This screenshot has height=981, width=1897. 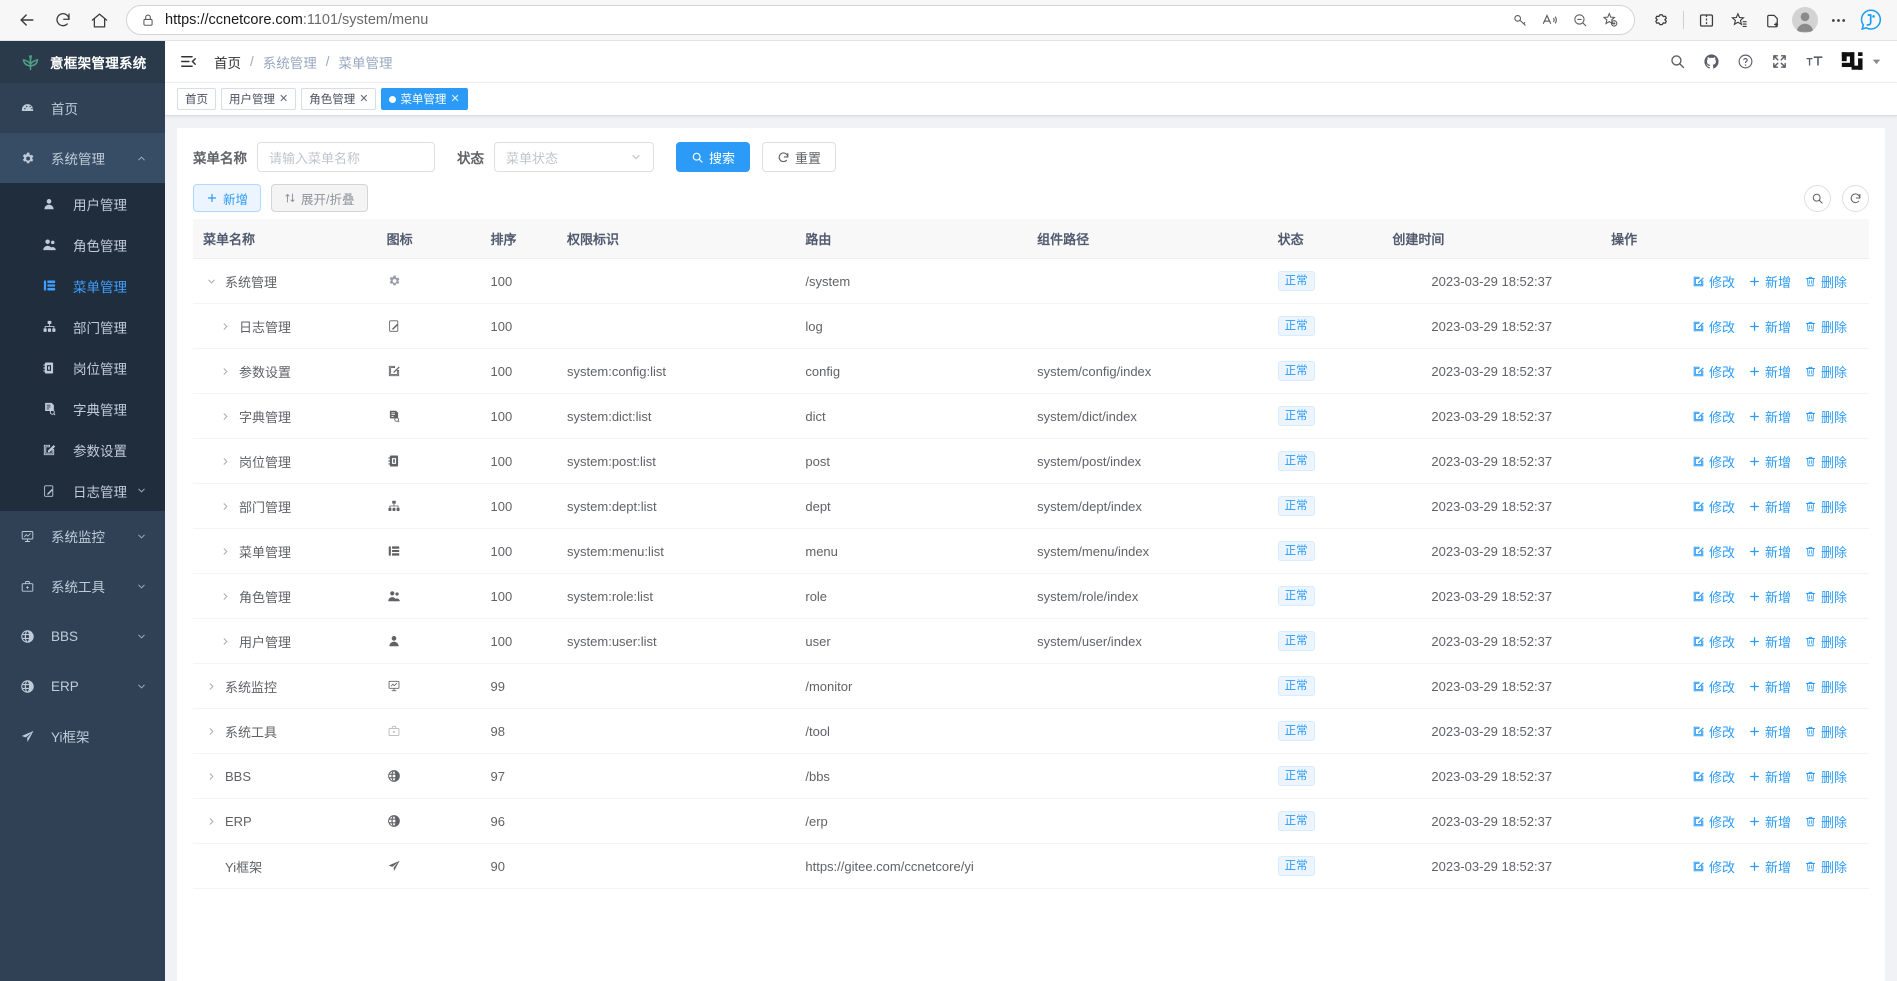 I want to click on home-icon, so click(x=99, y=20).